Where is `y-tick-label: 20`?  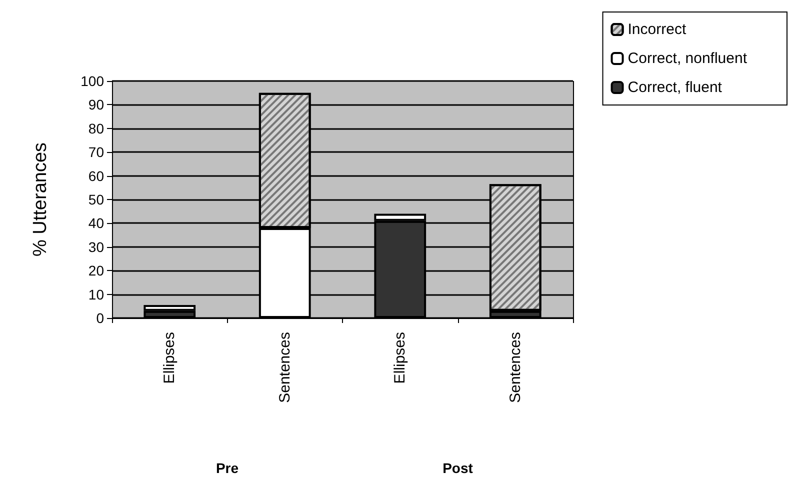
y-tick-label: 20 is located at coordinates (96, 270).